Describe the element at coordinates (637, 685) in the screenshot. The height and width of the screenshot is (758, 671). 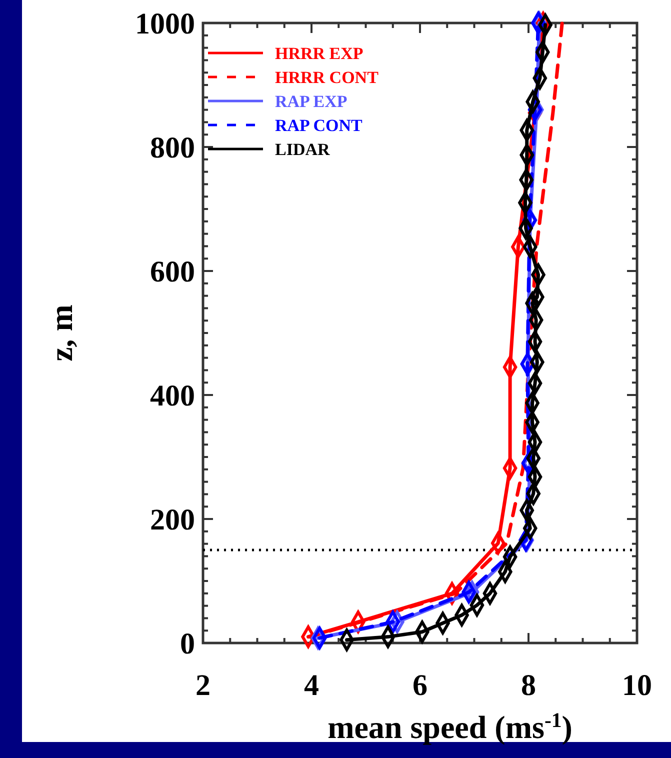
I see `x-tick-label: 10` at that location.